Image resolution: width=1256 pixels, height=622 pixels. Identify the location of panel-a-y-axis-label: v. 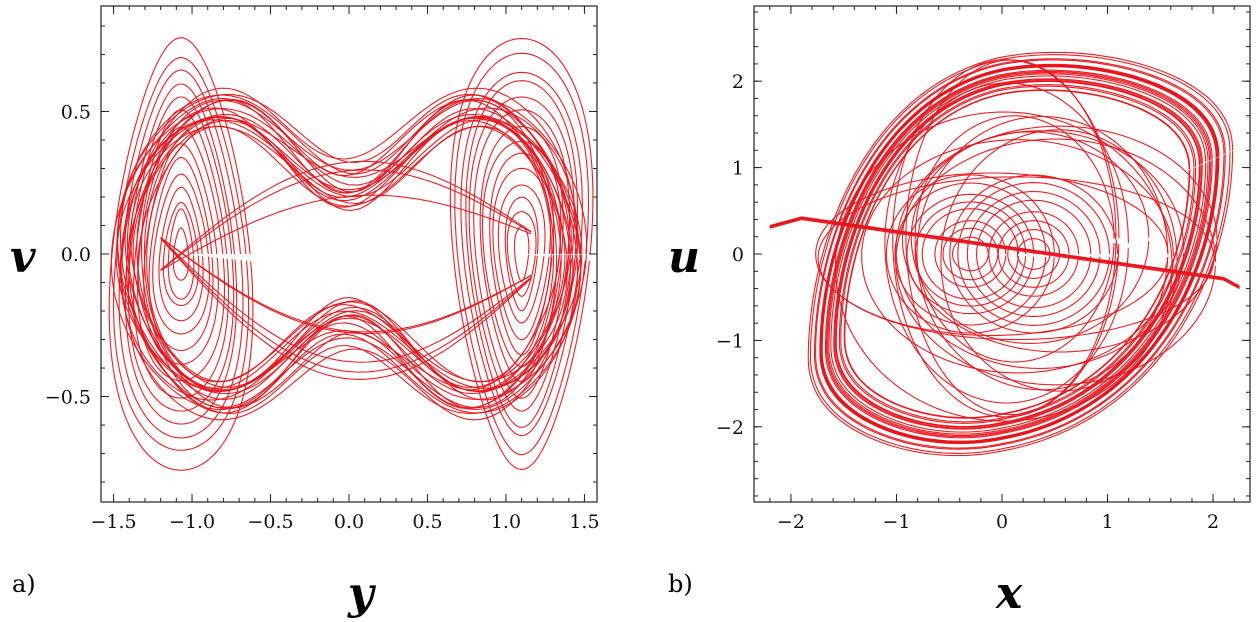
(23, 257).